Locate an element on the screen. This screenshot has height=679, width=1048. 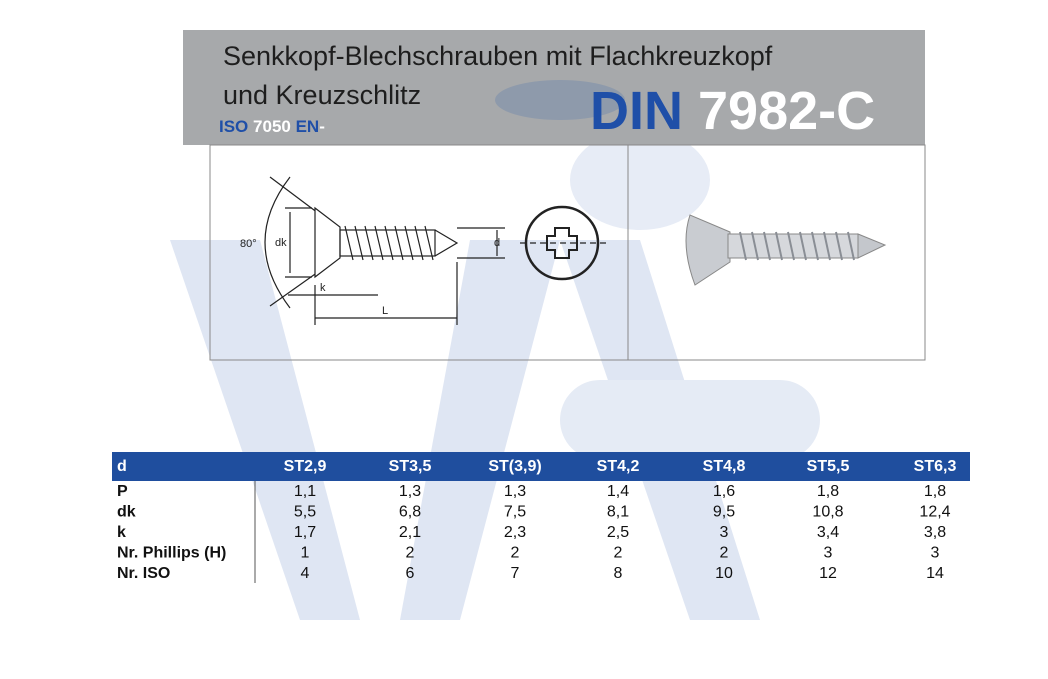
l-label: L is located at coordinates (385, 311).